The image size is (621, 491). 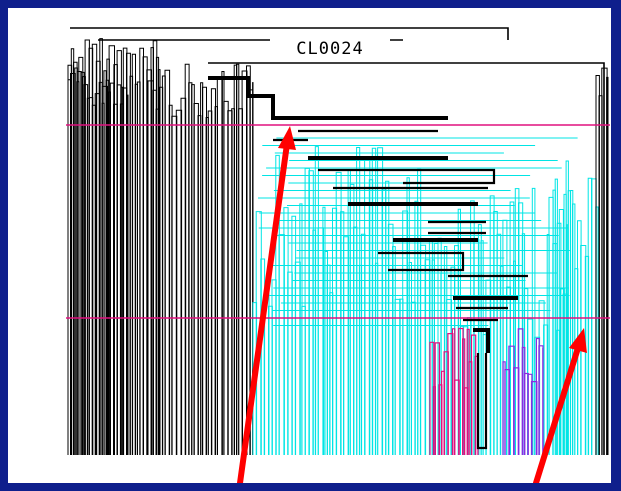 I want to click on black-leaves-right, so click(x=602, y=261).